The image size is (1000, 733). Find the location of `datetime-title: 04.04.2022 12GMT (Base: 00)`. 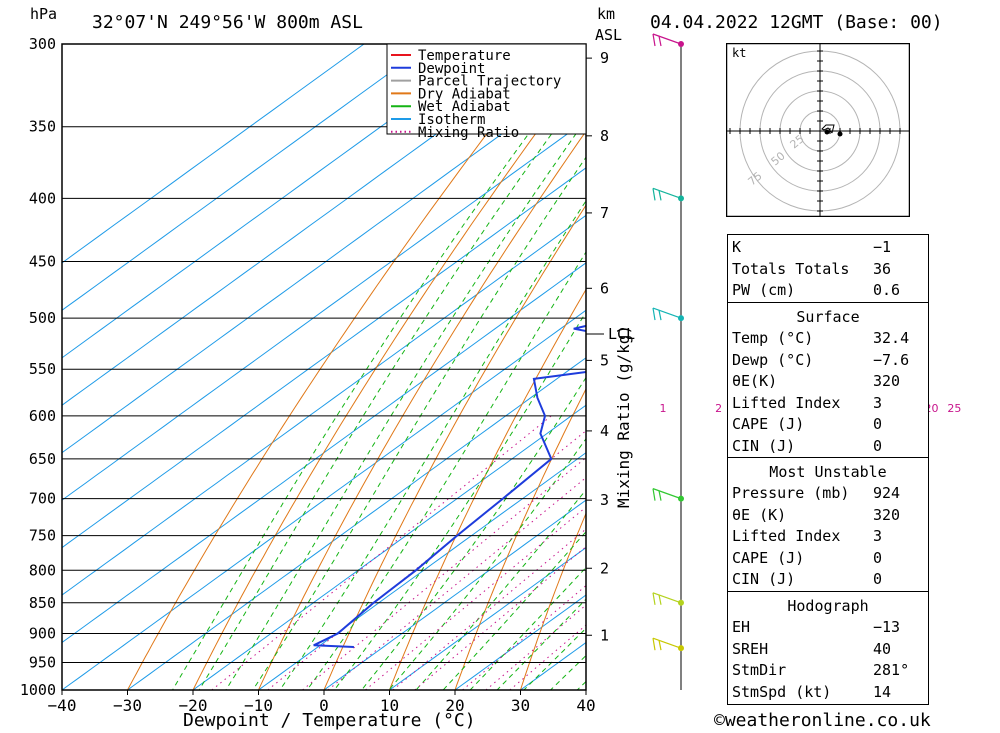

datetime-title: 04.04.2022 12GMT (Base: 00) is located at coordinates (796, 22).